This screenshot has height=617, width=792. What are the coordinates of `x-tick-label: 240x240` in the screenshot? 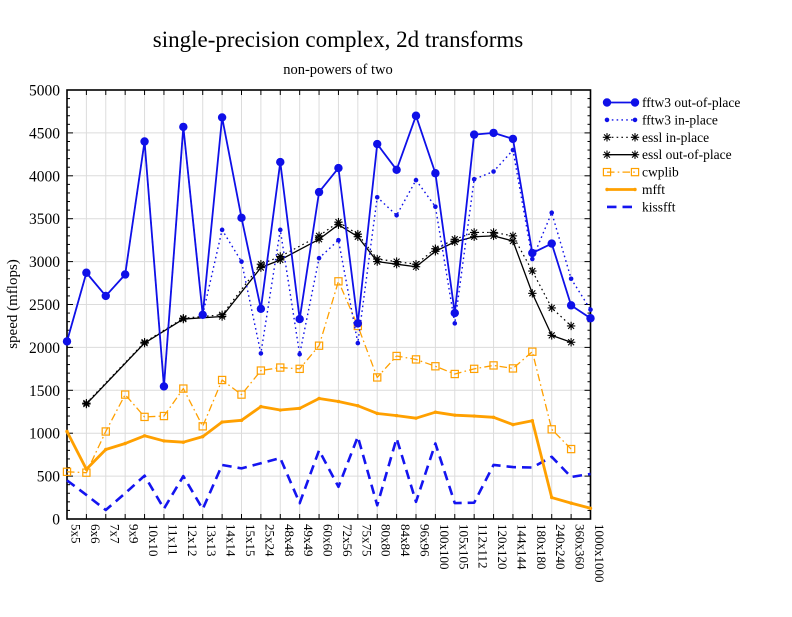 It's located at (560, 547).